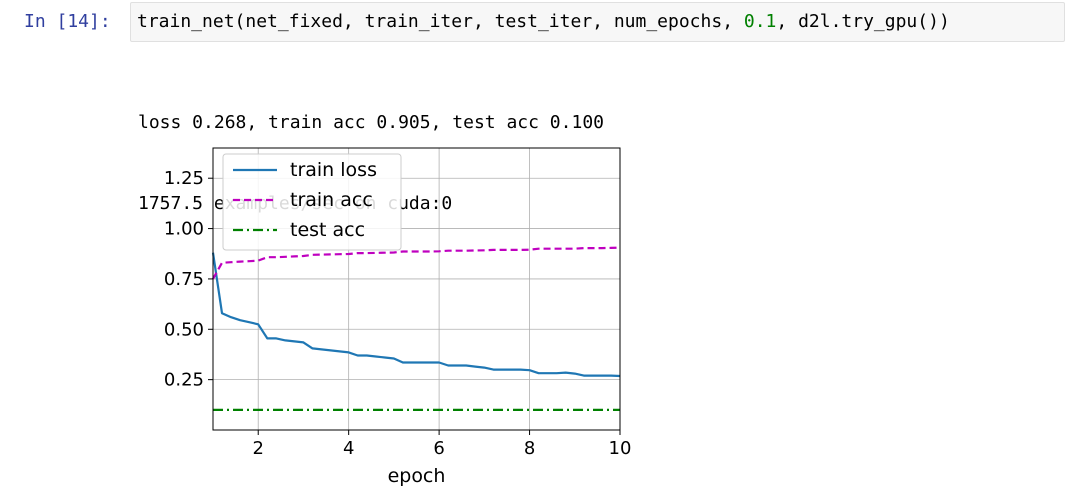  What do you see at coordinates (331, 200) in the screenshot?
I see `legend-label: train acc` at bounding box center [331, 200].